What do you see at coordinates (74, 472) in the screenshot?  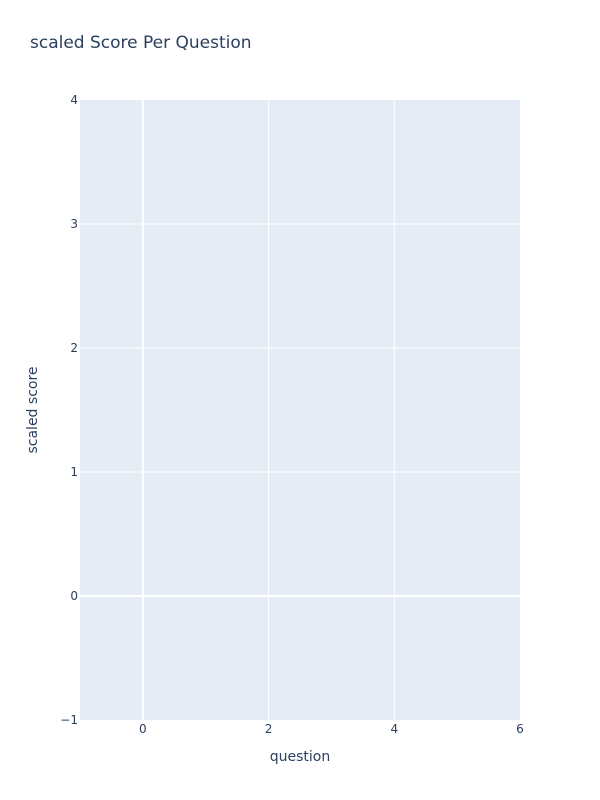 I see `y-tick-label: 1` at bounding box center [74, 472].